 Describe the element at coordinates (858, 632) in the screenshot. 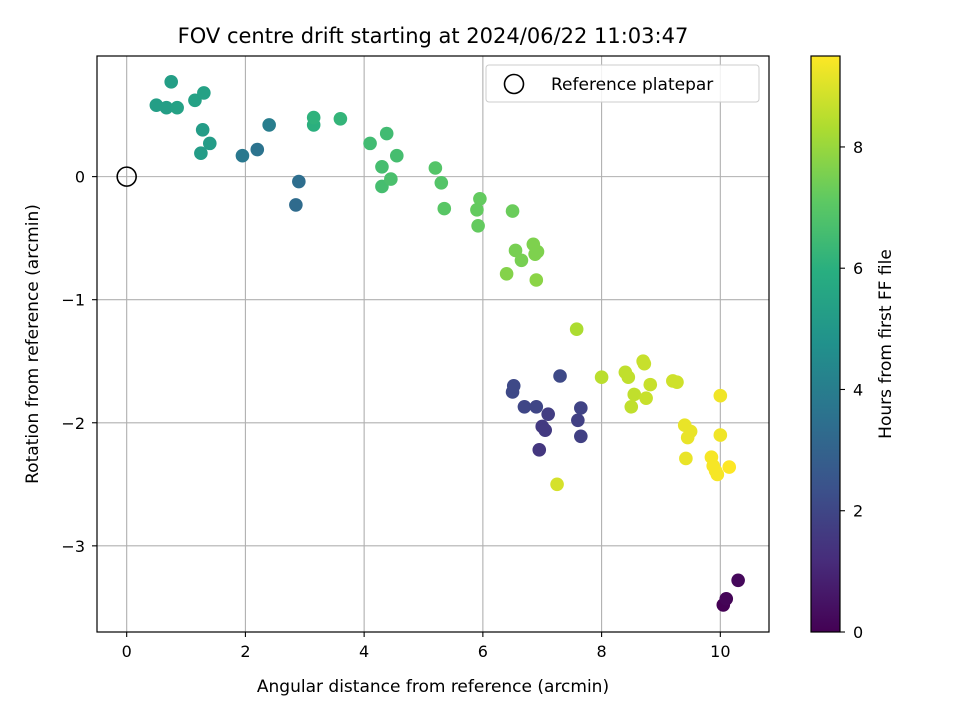

I see `colorbar-tick-label: 0` at that location.